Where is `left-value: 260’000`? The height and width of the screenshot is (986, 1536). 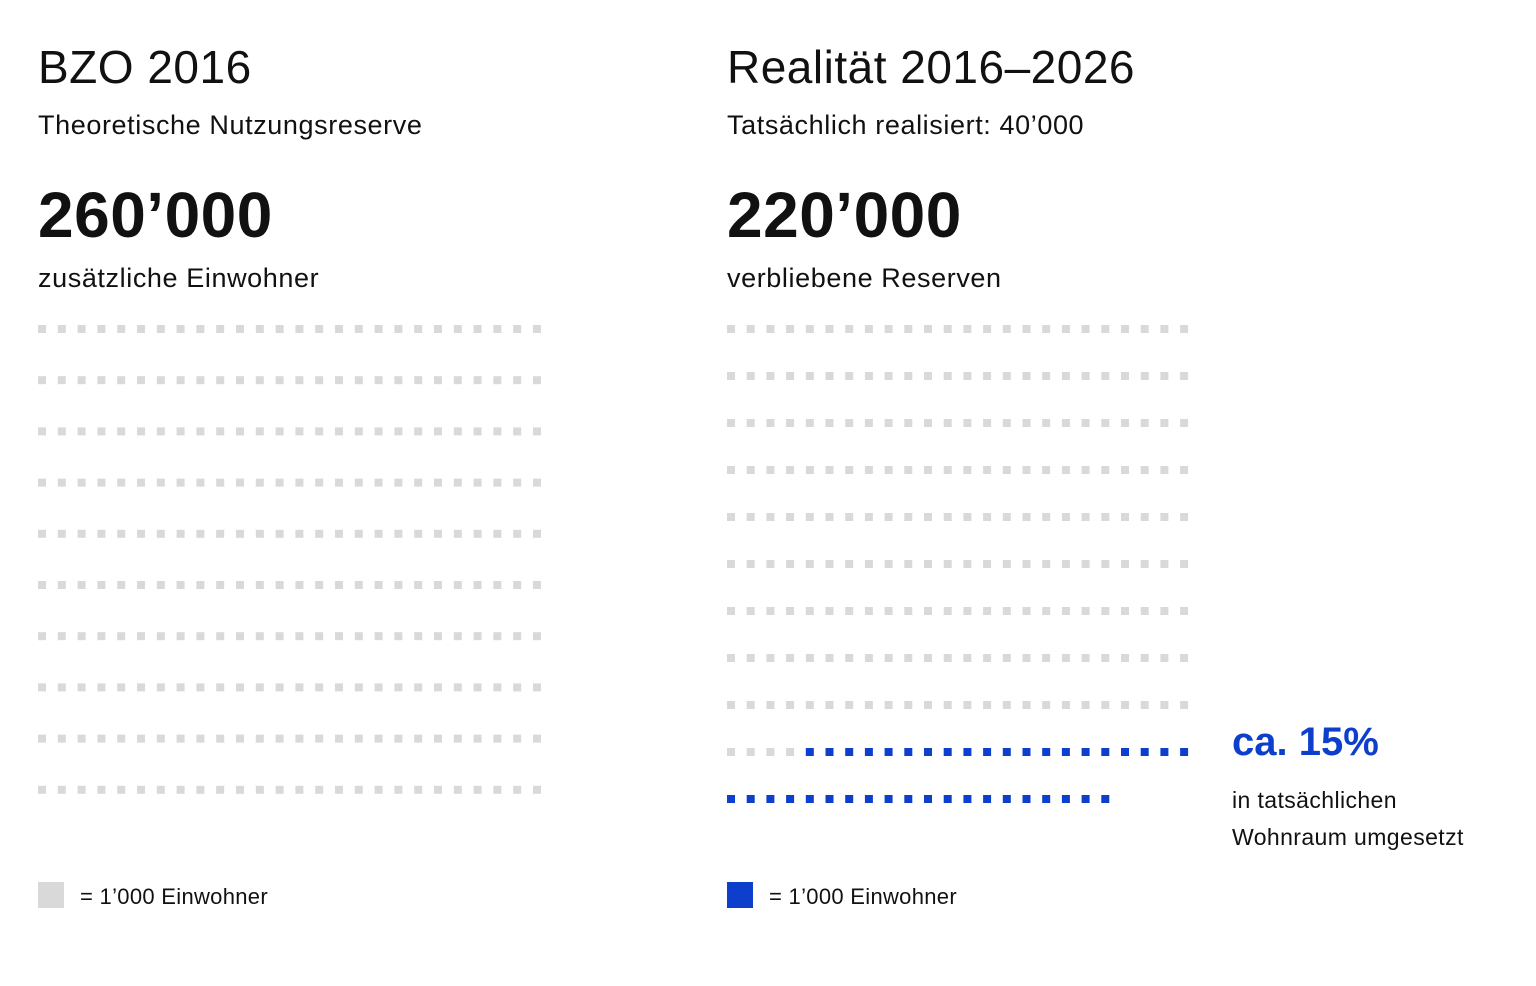 left-value: 260’000 is located at coordinates (155, 215).